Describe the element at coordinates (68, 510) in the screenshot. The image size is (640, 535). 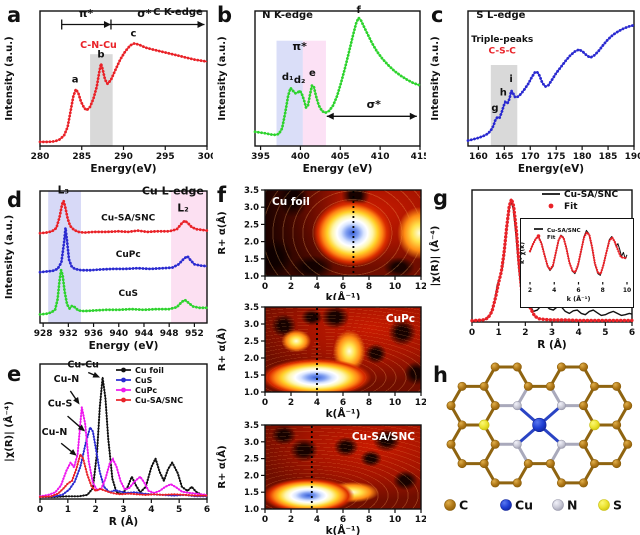
I see `svg-text: 1` at that location.